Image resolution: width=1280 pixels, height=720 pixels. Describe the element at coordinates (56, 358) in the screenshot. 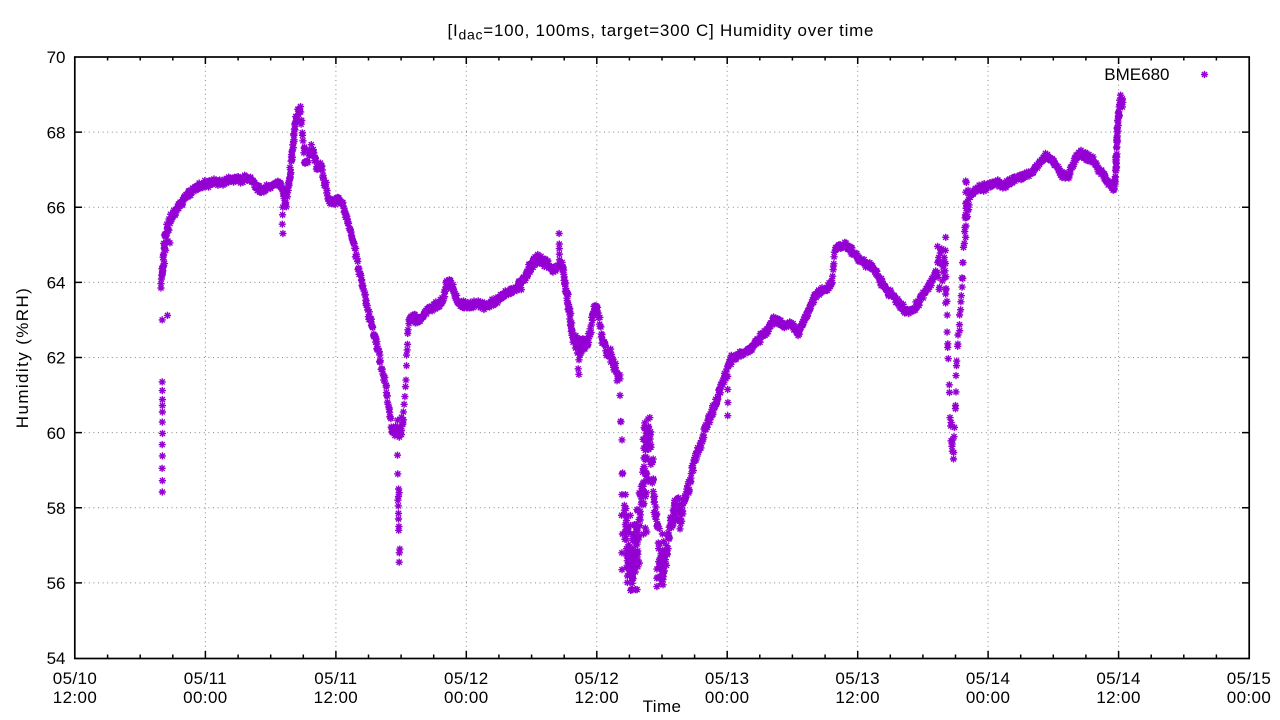

I see `svg-text: 62` at that location.